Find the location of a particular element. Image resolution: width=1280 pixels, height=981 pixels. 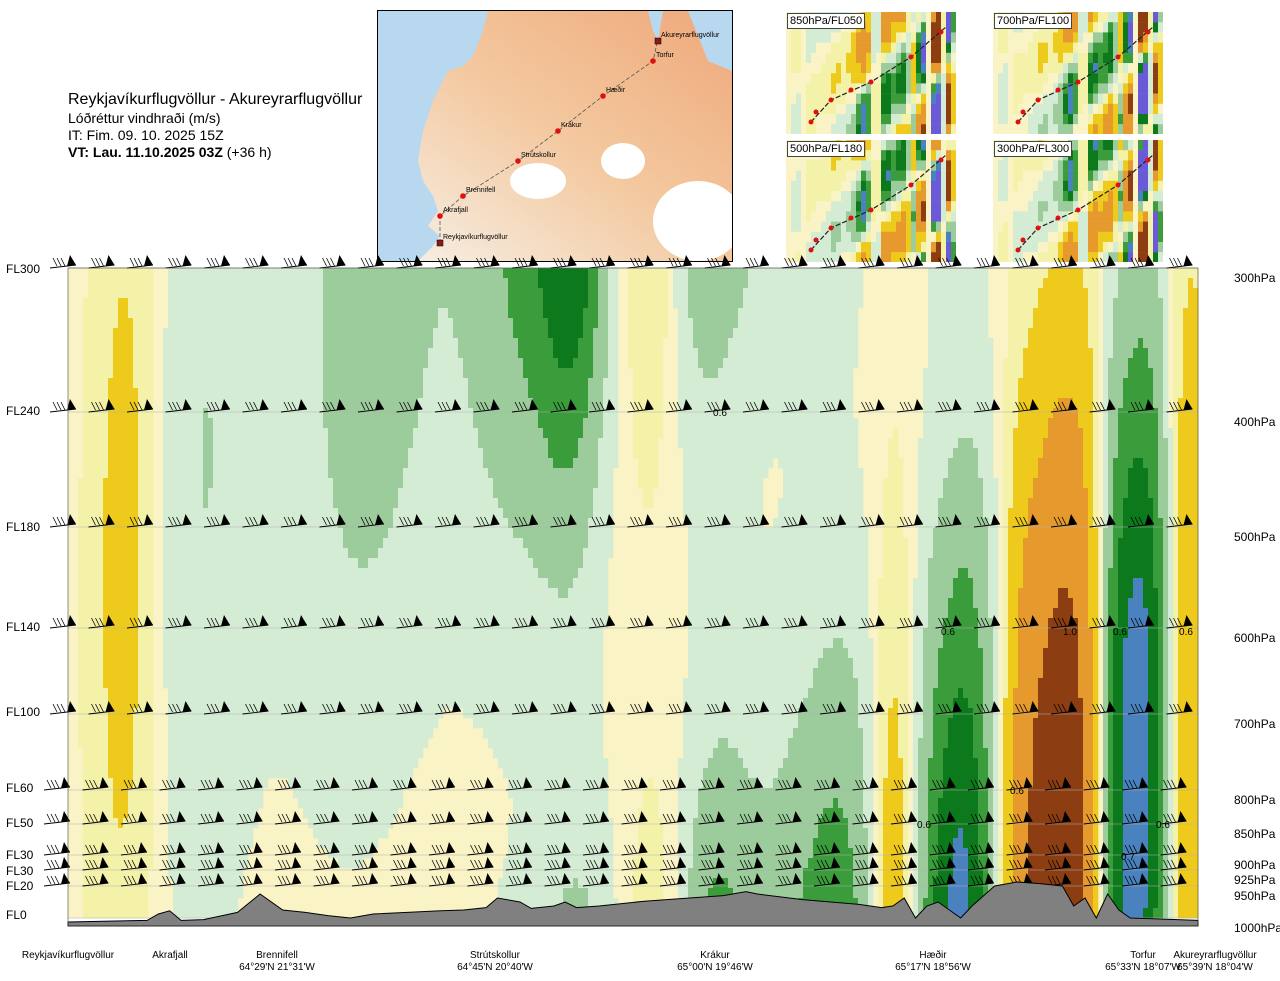

location-coord: 65°00'N 19°46'W is located at coordinates (715, 967).